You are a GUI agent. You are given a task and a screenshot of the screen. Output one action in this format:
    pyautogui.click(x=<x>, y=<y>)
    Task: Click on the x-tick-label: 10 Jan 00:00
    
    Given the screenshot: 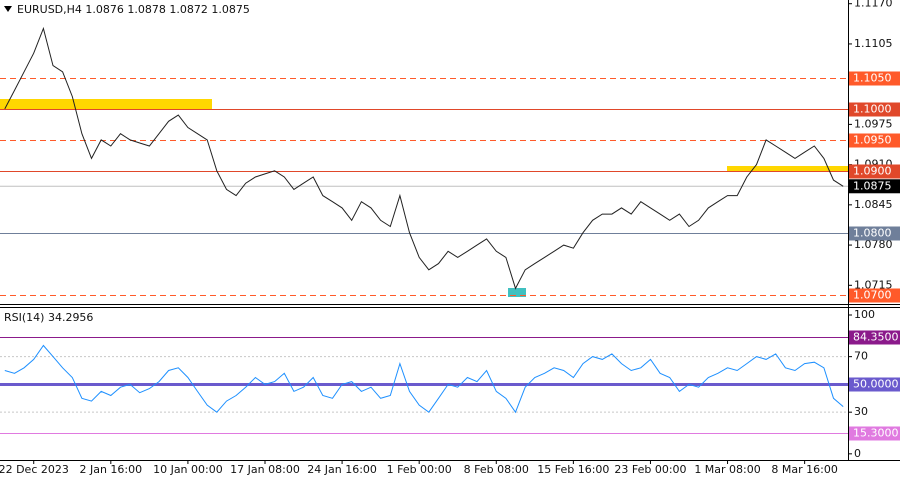 What is the action you would take?
    pyautogui.click(x=188, y=469)
    